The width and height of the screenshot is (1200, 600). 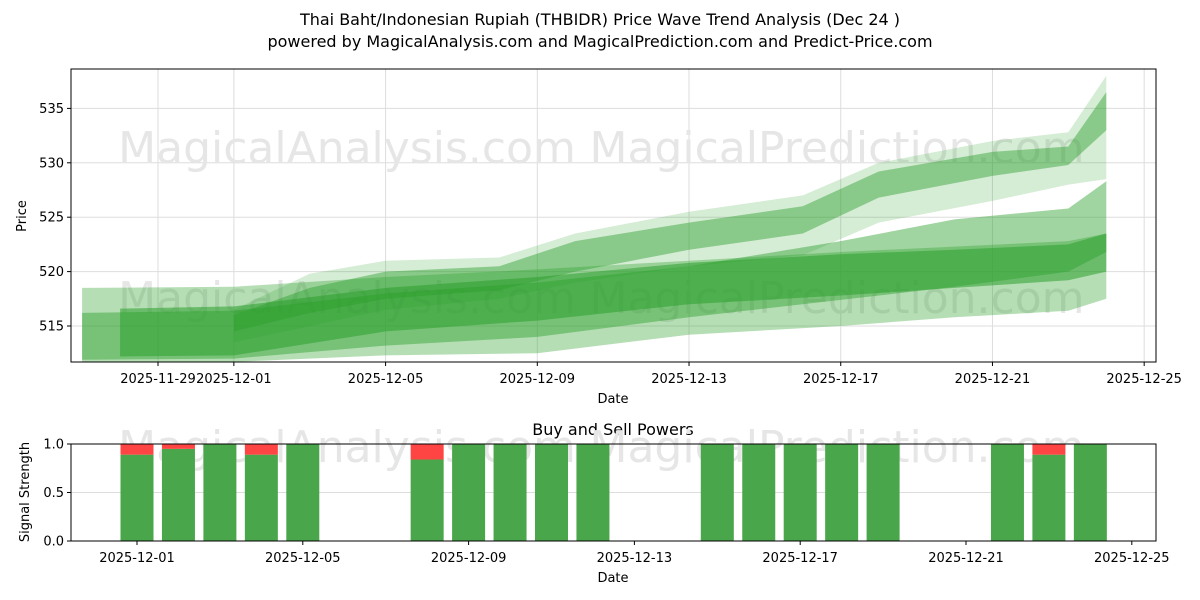 What do you see at coordinates (53, 445) in the screenshot?
I see `y-tick-label: 1.0` at bounding box center [53, 445].